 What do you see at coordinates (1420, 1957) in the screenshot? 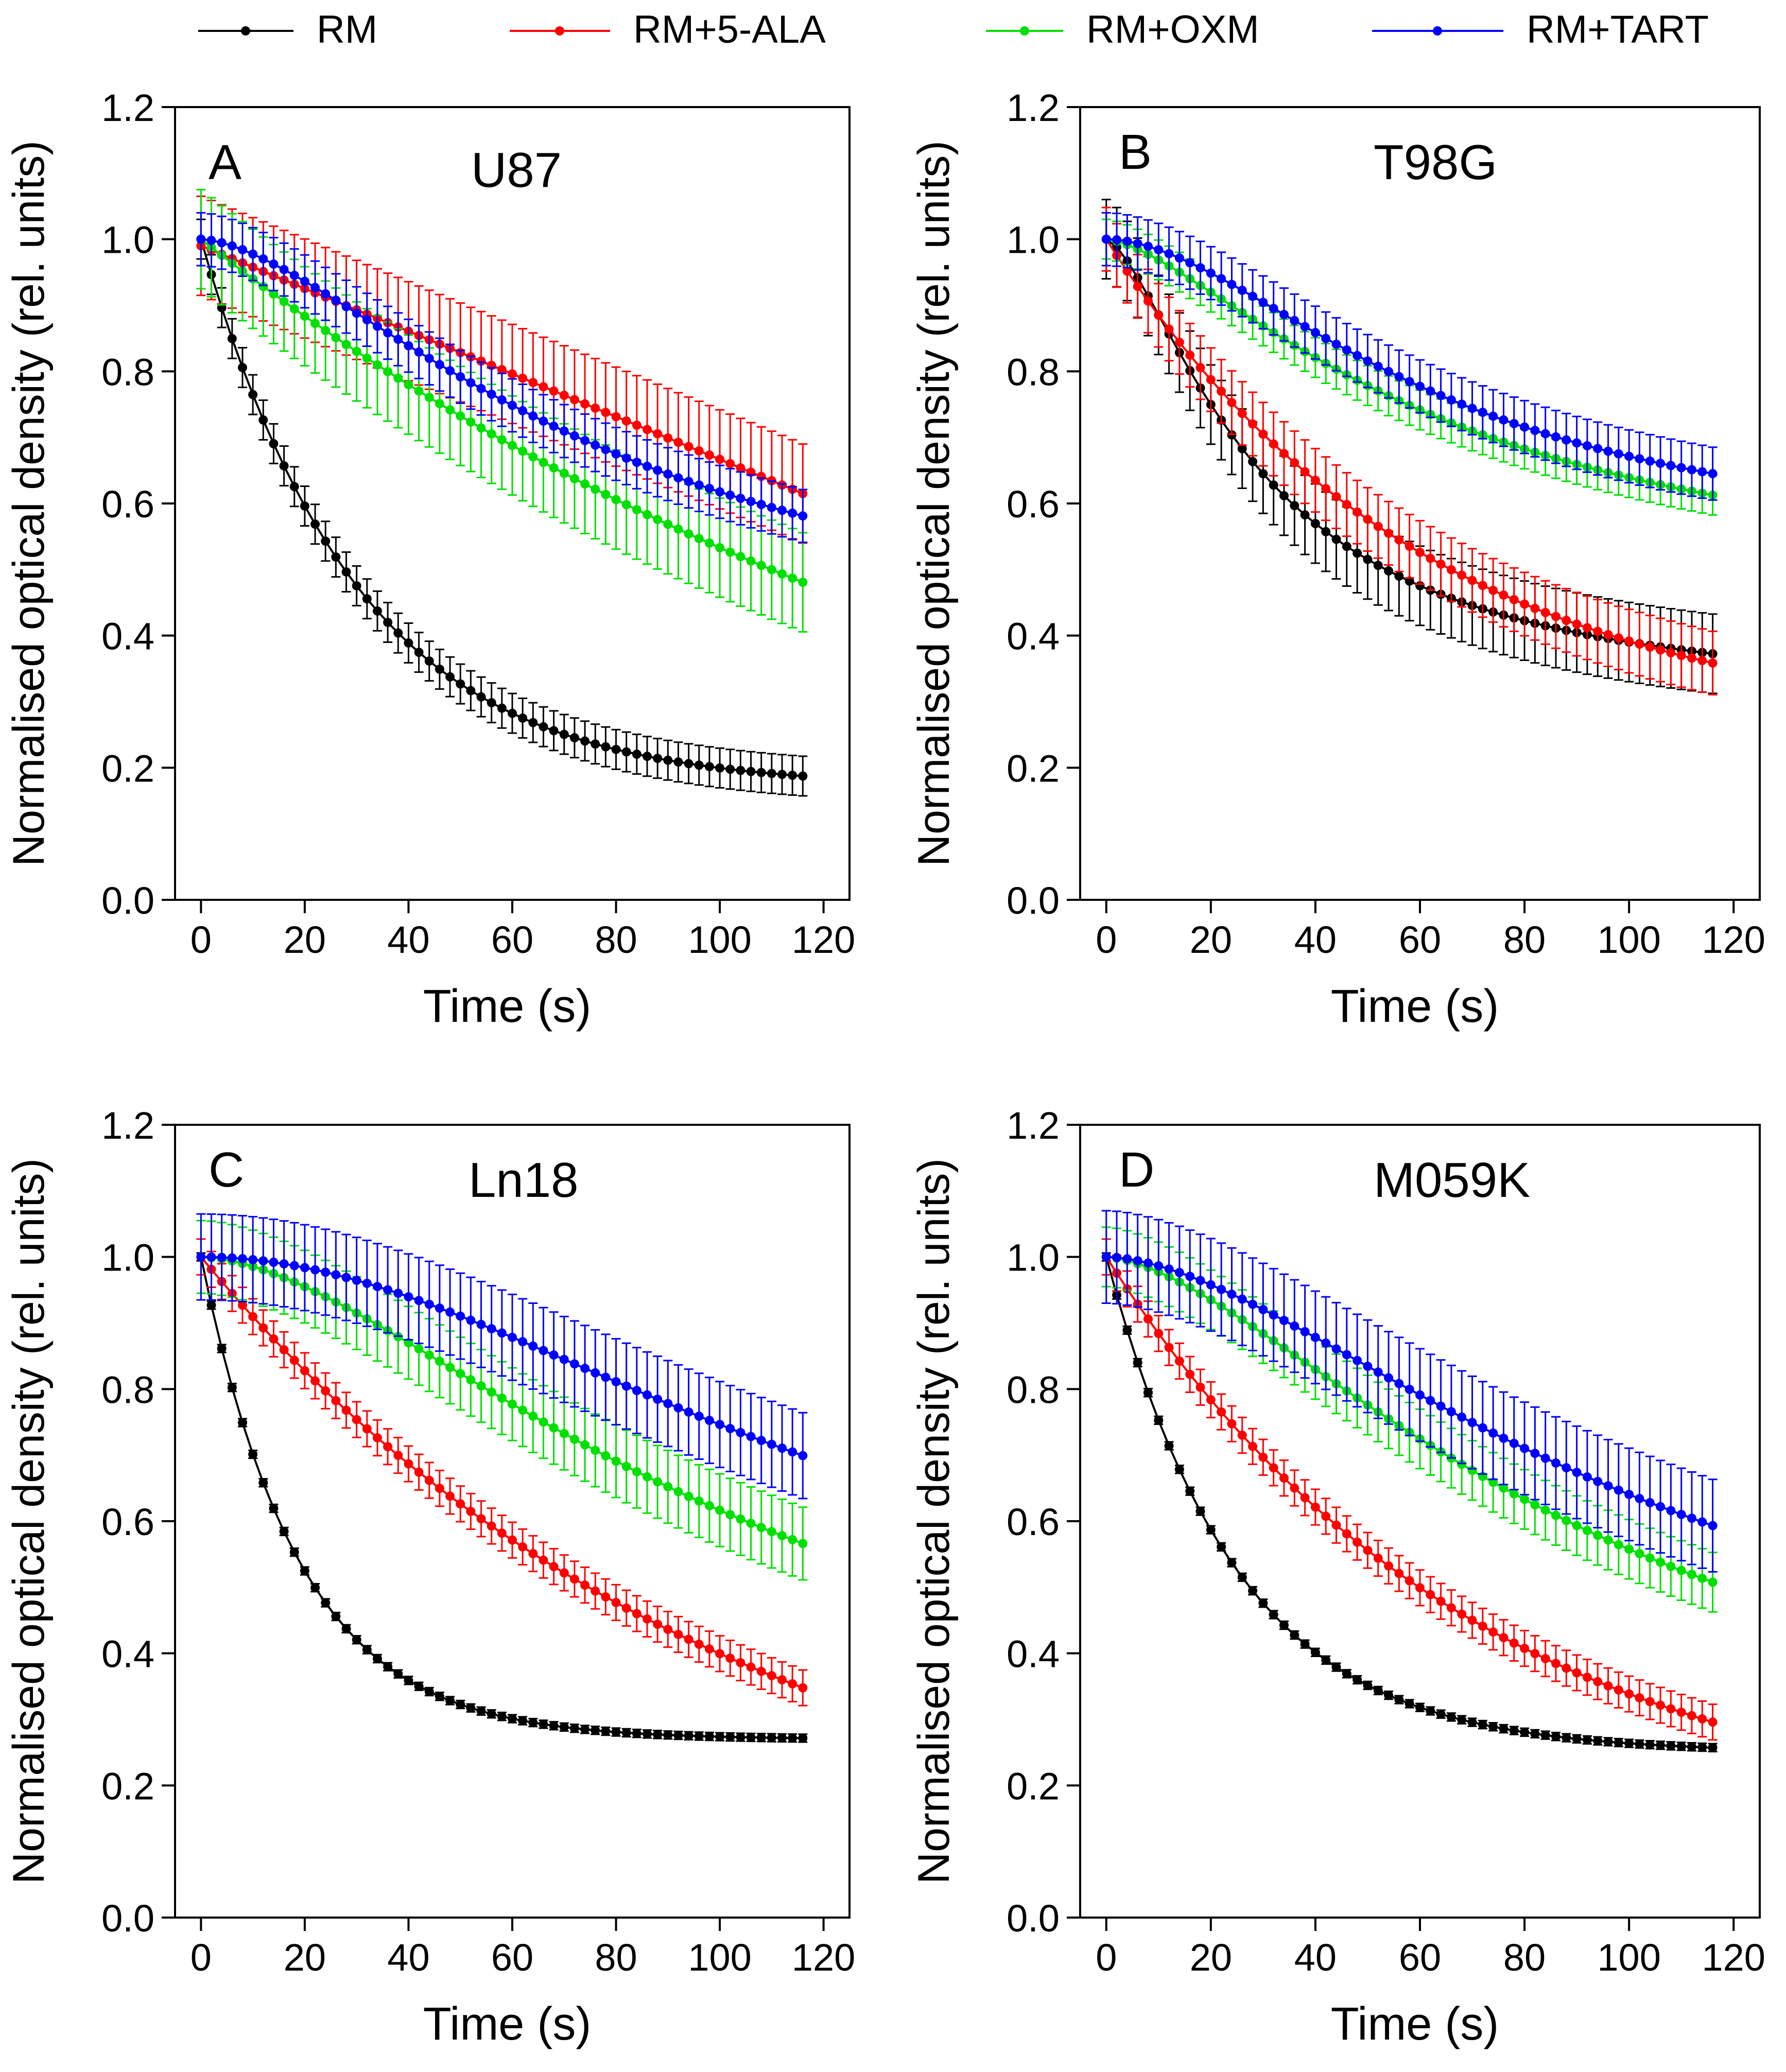
I see `panel-d-xtick-label: 60` at bounding box center [1420, 1957].